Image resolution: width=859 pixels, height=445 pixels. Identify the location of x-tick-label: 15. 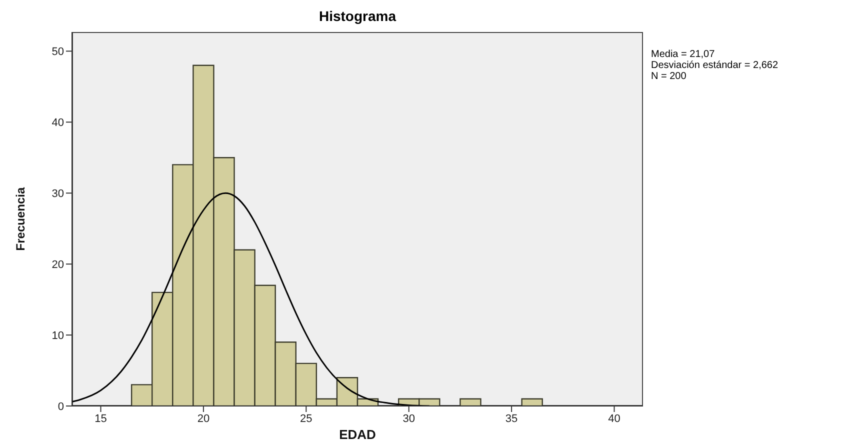
(100, 418).